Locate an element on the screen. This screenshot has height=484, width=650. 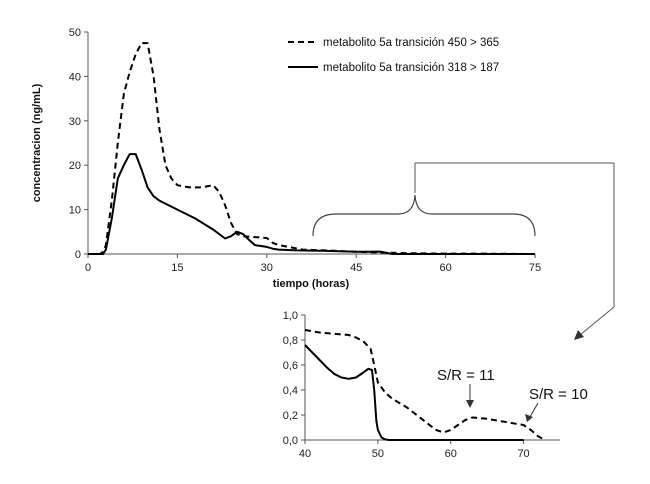
inset-xtick-label: 60 is located at coordinates (451, 454).